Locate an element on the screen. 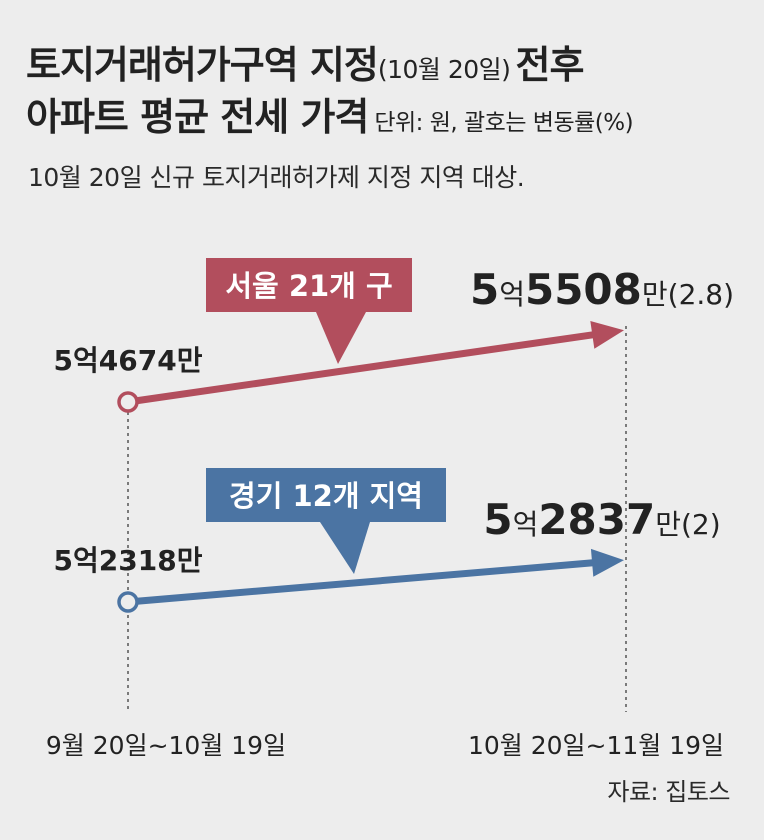 The height and width of the screenshot is (840, 764). callout-box-gyeonggi is located at coordinates (326, 495).